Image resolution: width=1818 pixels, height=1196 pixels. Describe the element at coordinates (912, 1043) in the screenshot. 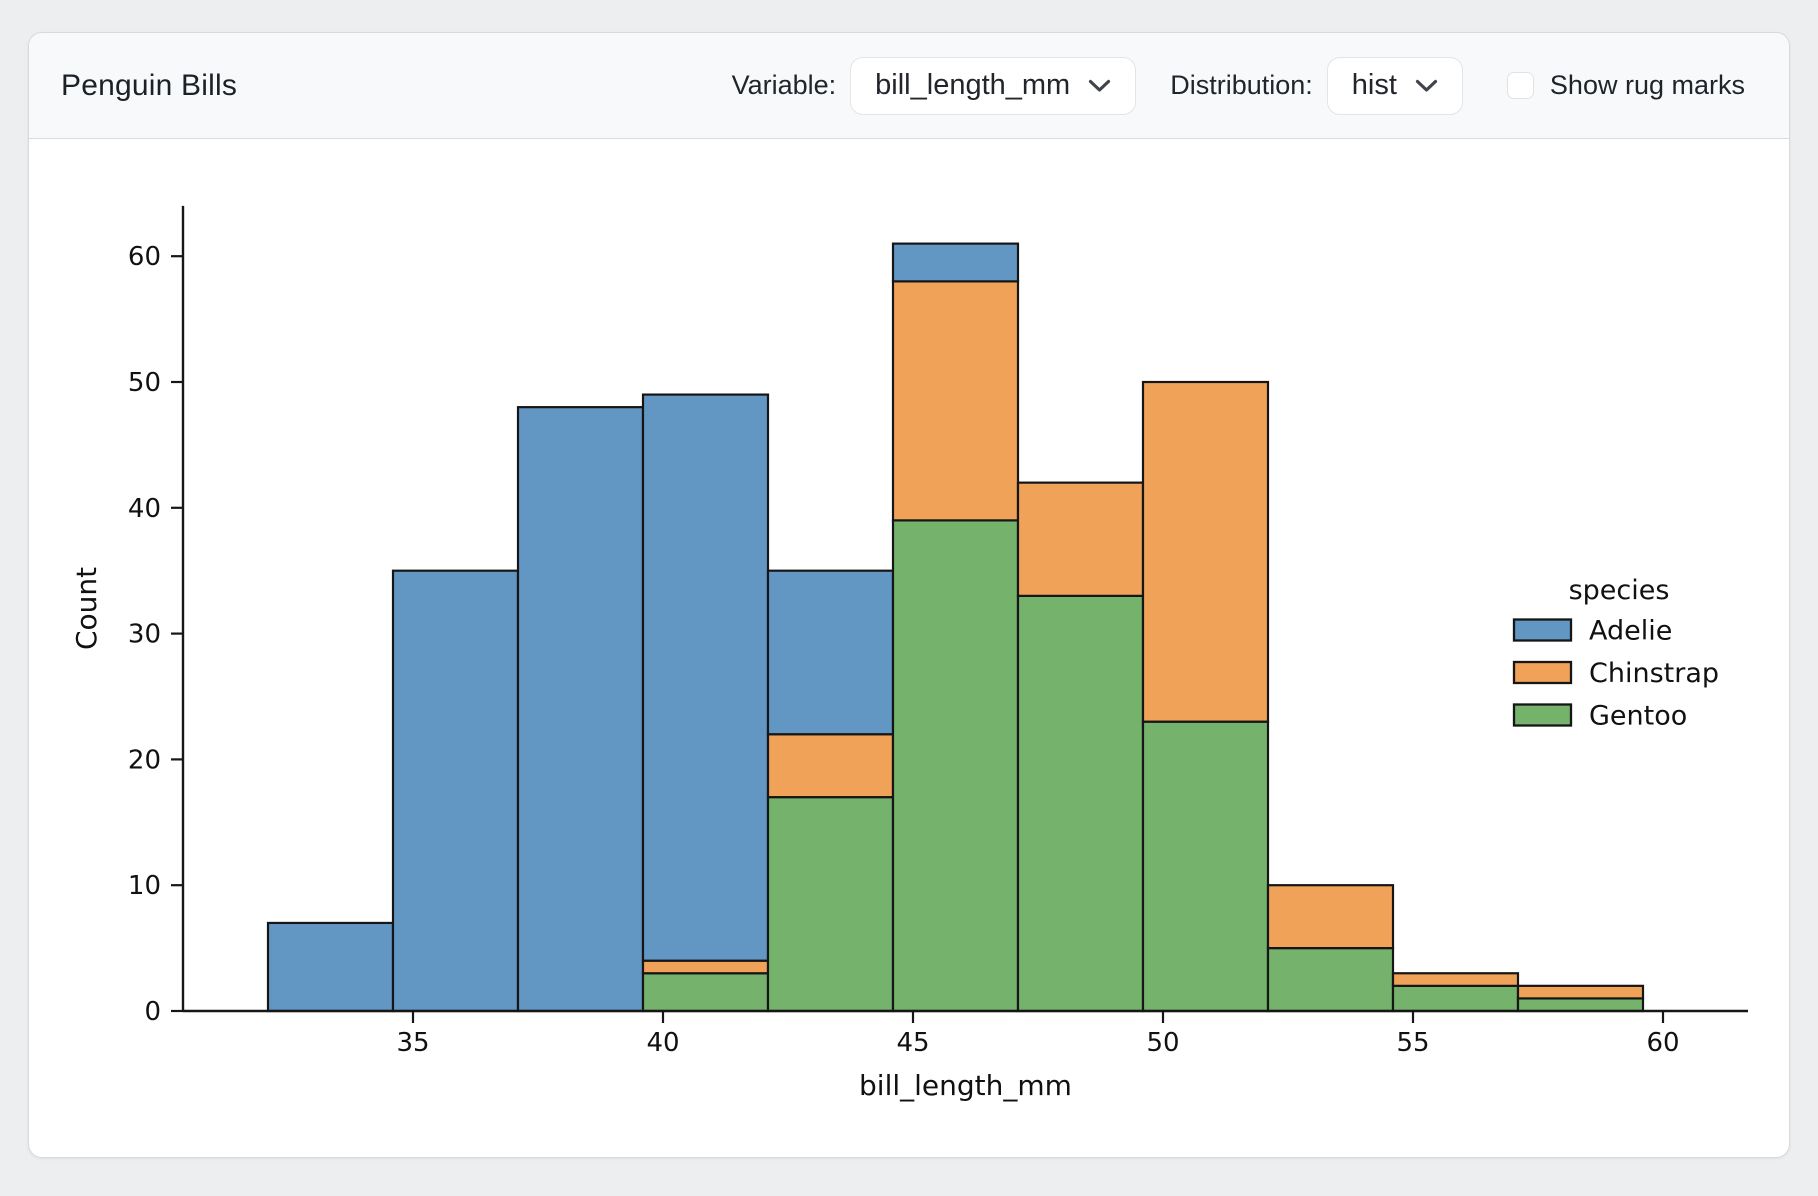

I see `x-tick-label: 45` at that location.